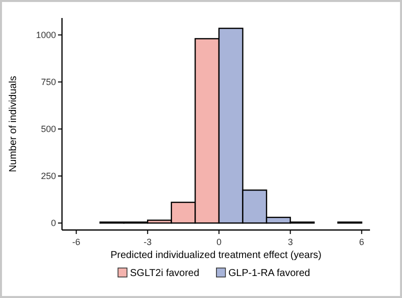 Image resolution: width=402 pixels, height=298 pixels. What do you see at coordinates (148, 242) in the screenshot?
I see `x-tick-label: -3` at bounding box center [148, 242].